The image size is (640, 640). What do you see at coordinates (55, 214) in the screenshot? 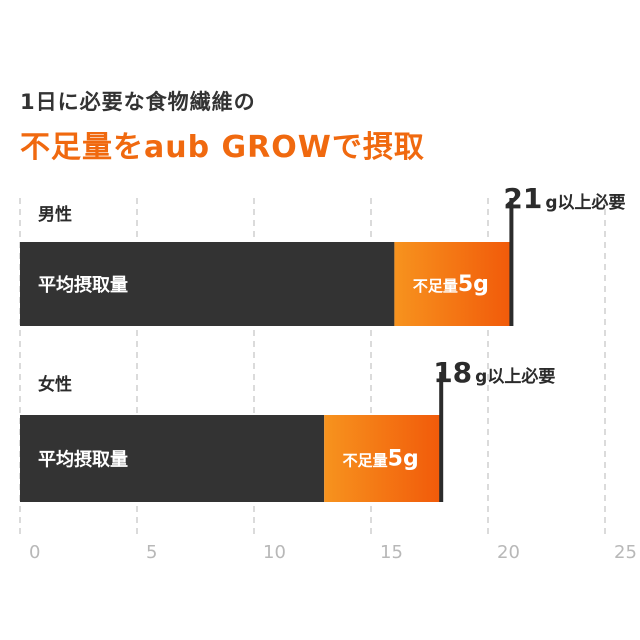
I see `group-label: 男性` at bounding box center [55, 214].